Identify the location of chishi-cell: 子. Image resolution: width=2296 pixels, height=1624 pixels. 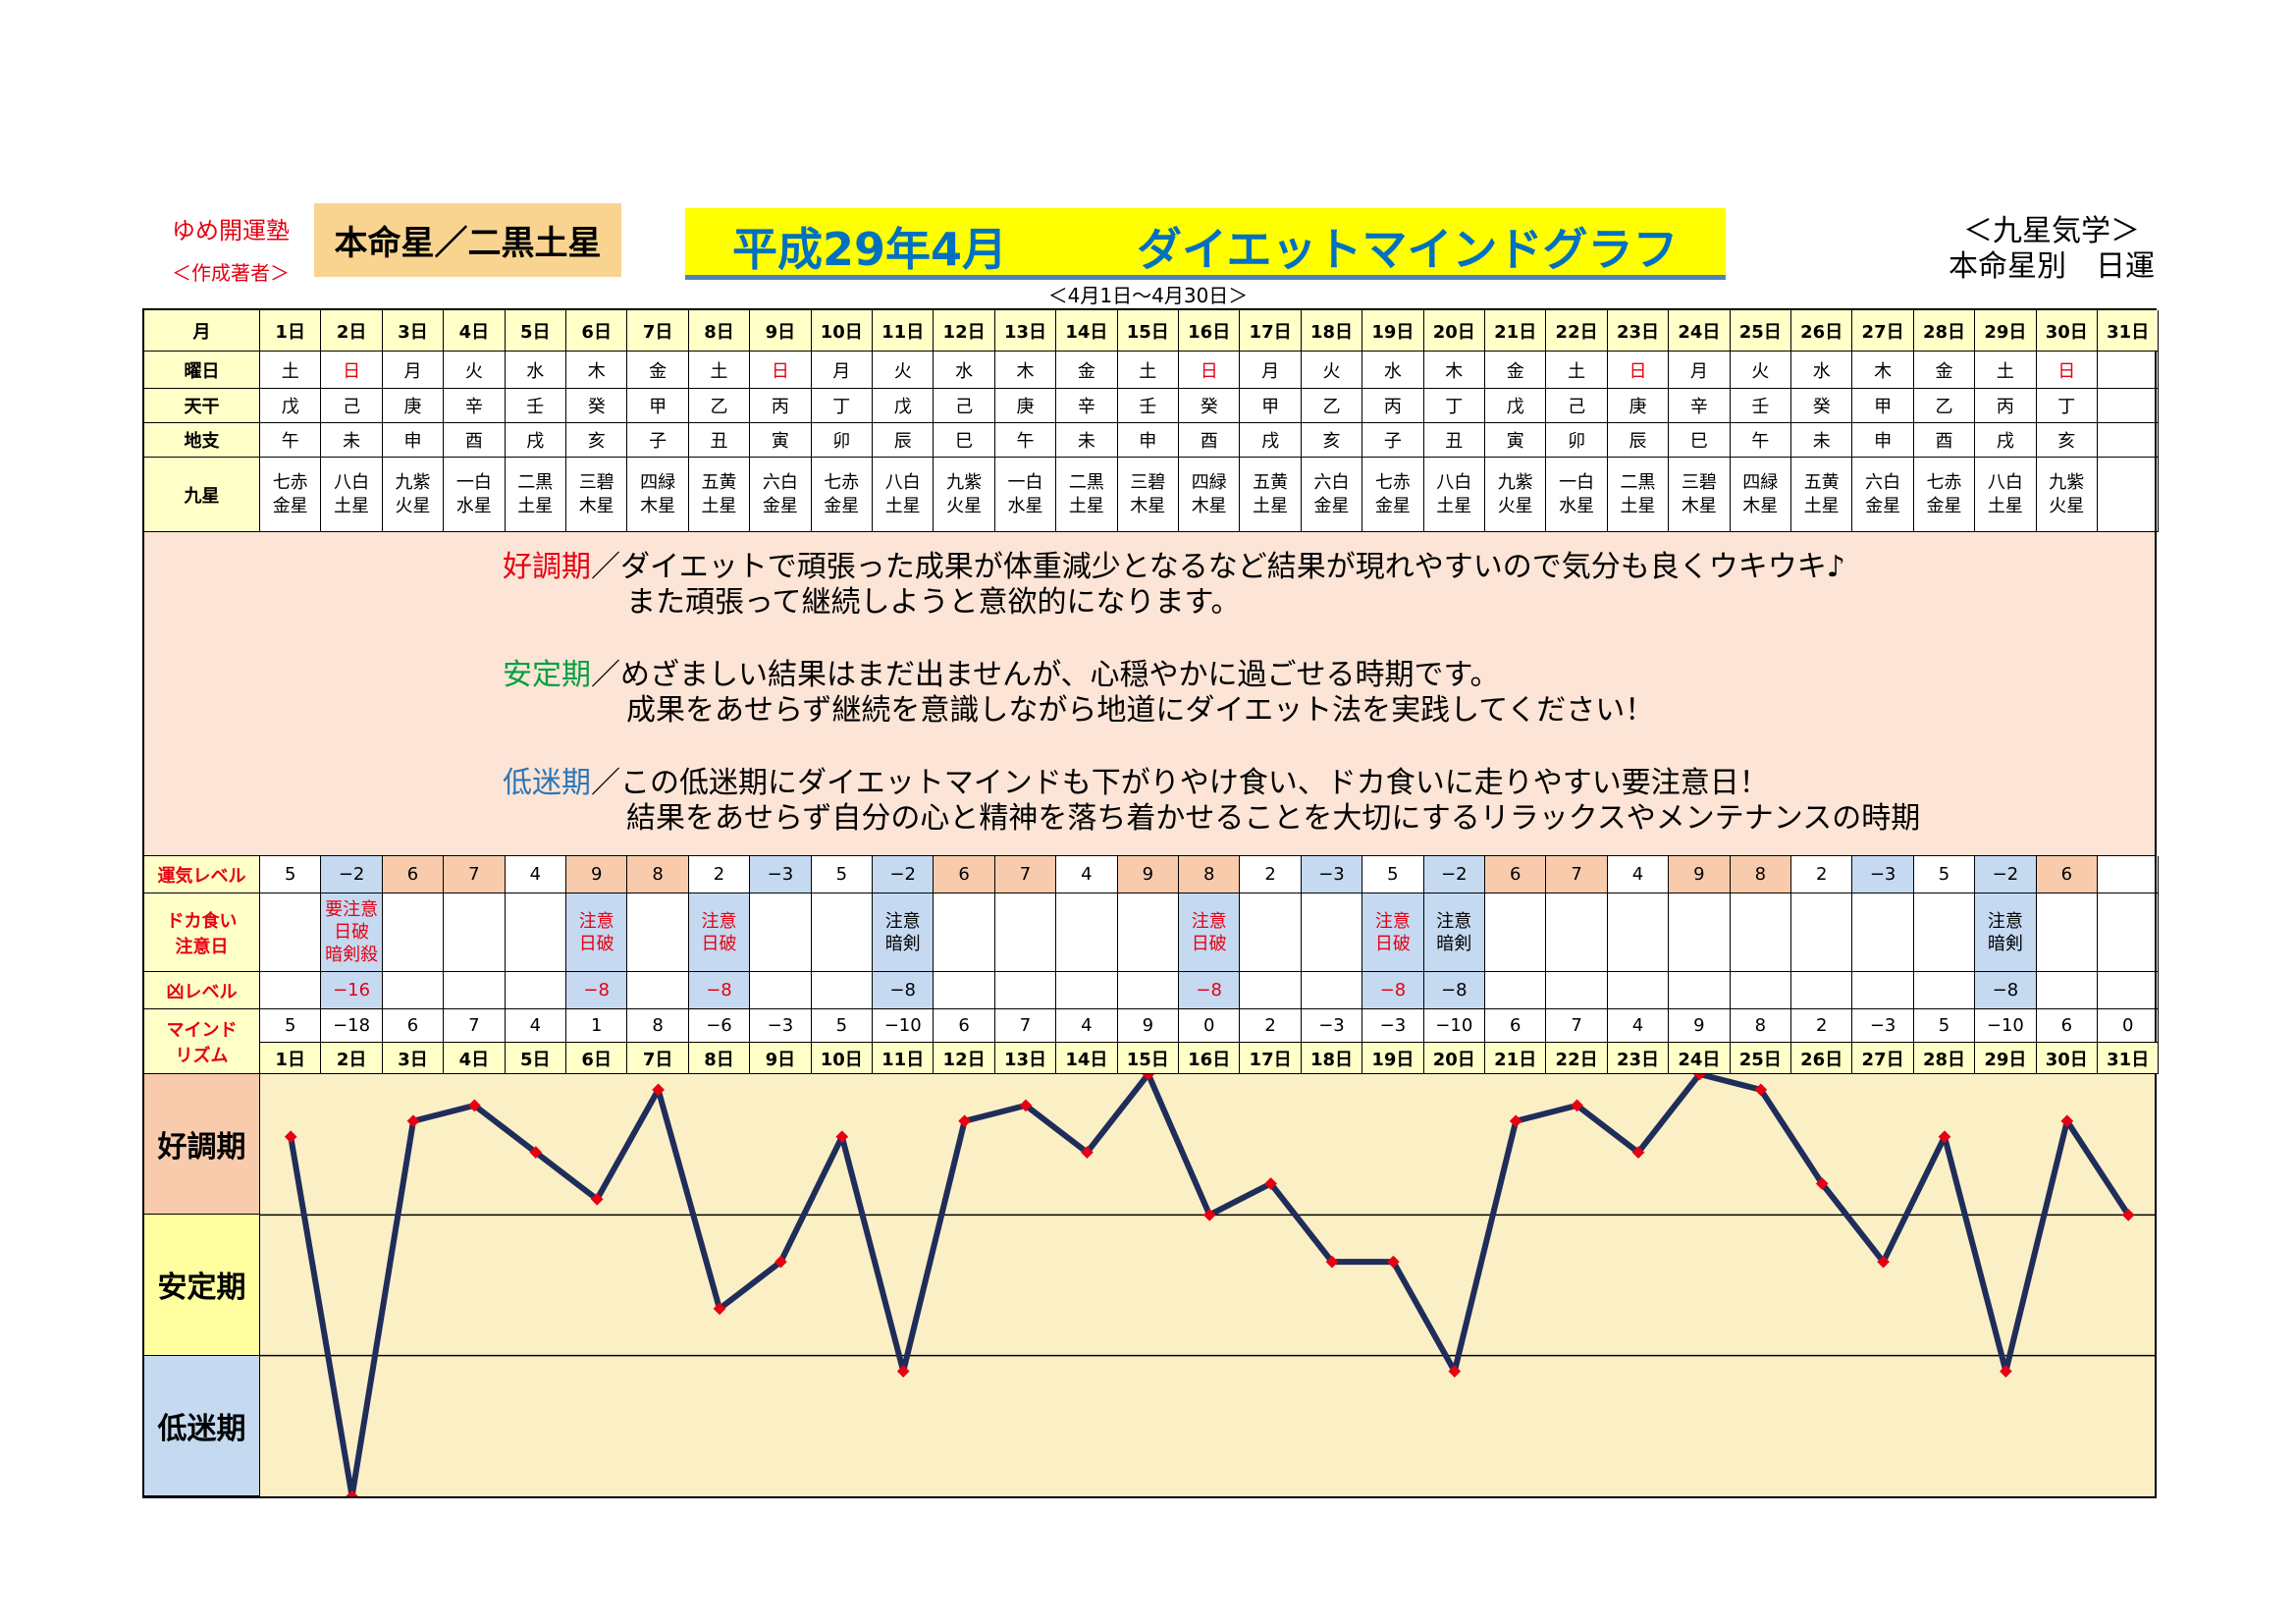
(658, 440).